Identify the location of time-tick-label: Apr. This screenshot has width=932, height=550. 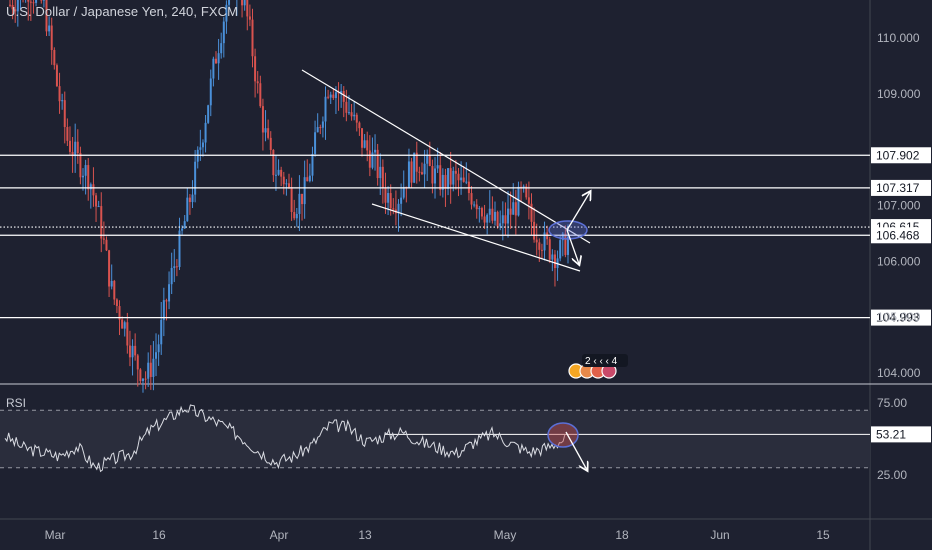
(279, 535).